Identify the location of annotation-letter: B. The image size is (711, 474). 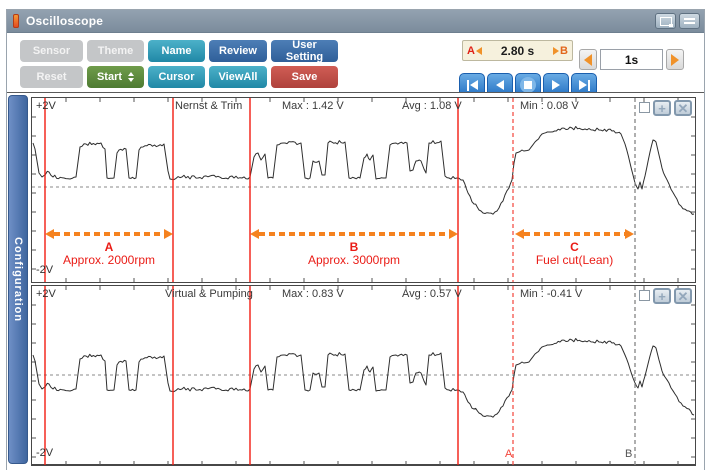
(354, 247).